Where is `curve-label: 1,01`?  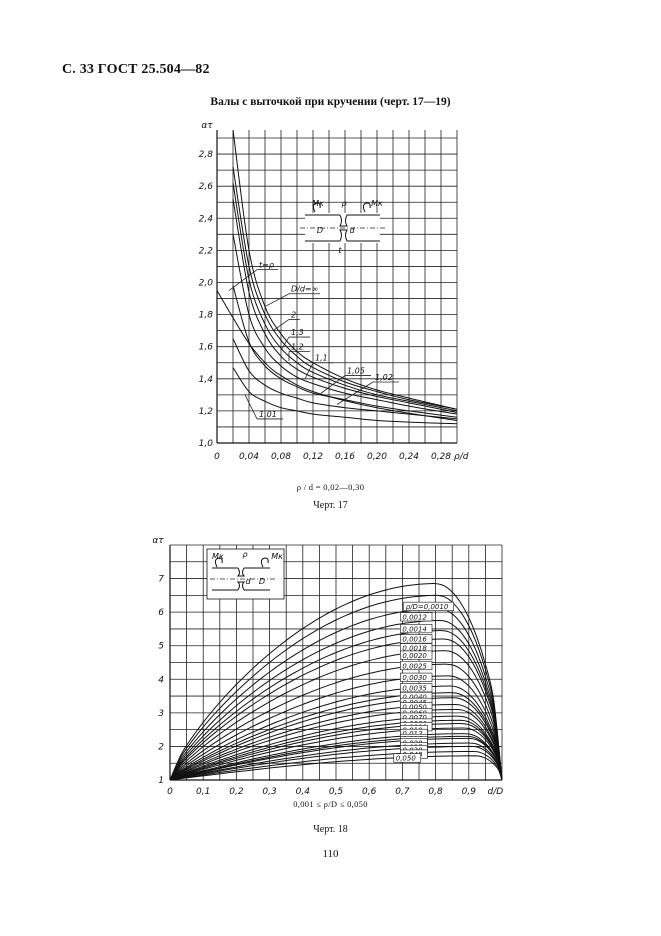 curve-label: 1,01 is located at coordinates (268, 414).